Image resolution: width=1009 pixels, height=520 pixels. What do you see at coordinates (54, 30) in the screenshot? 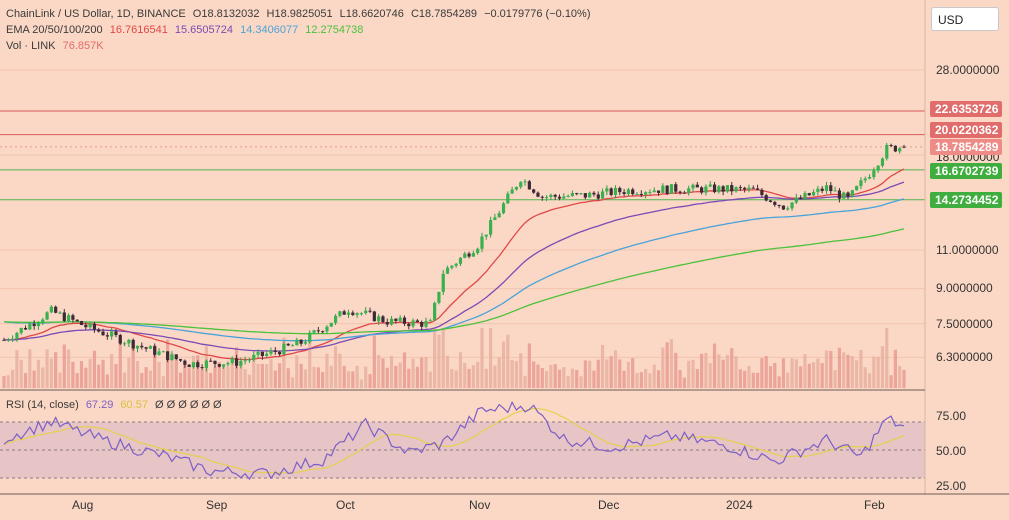
I see `ema-label: EMA 20/50/100/200` at bounding box center [54, 30].